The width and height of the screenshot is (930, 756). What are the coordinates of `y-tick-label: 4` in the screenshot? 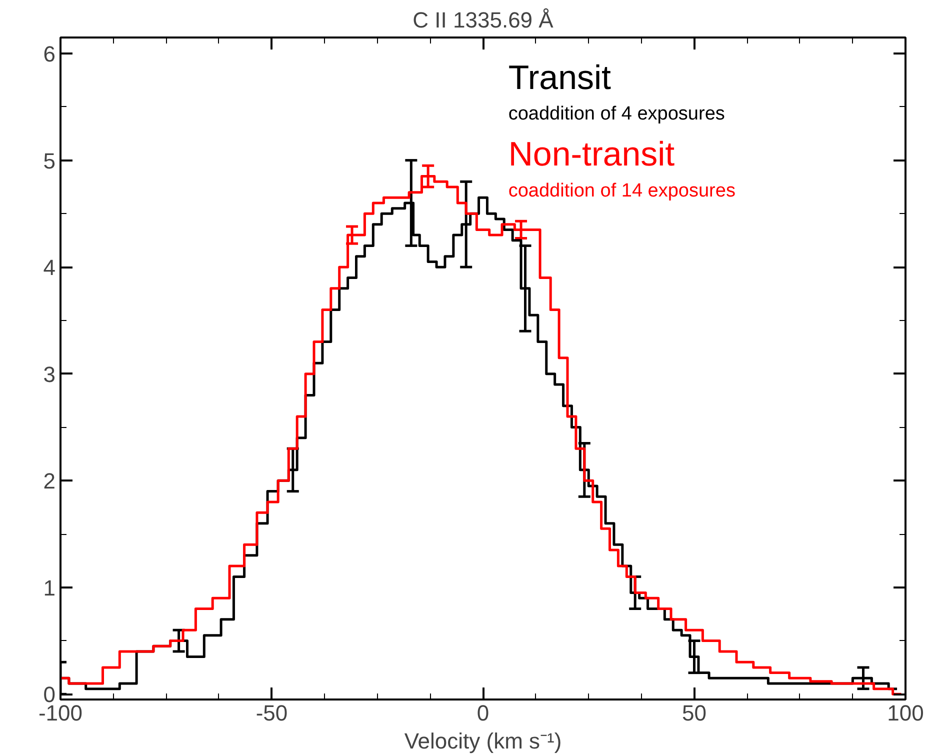 It's located at (49, 267).